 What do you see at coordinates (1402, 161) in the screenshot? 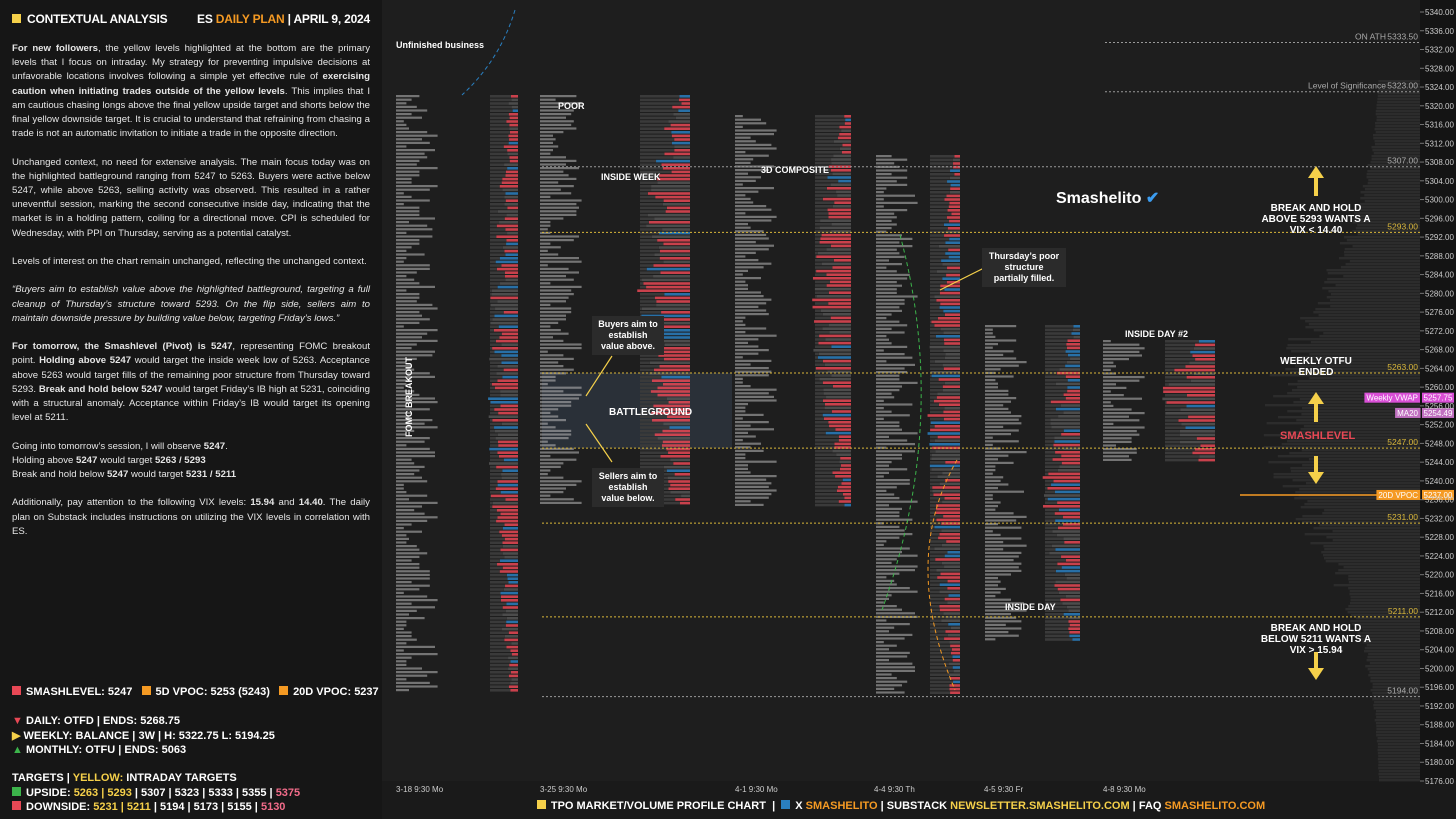
I see `level-label: 5307.00` at bounding box center [1402, 161].